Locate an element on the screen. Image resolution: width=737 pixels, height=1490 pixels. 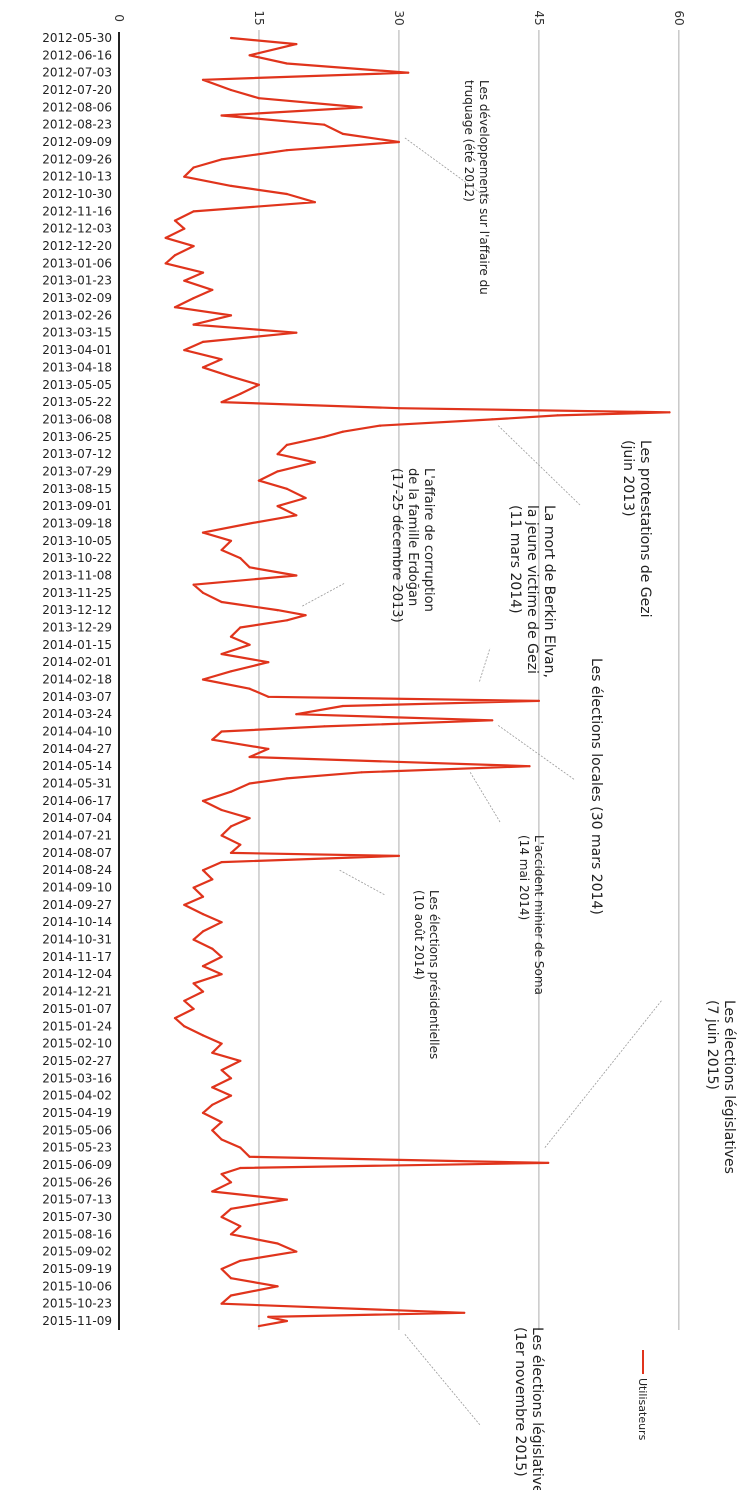
date-tick-label: 2013-07-12 is located at coordinates (77, 454).